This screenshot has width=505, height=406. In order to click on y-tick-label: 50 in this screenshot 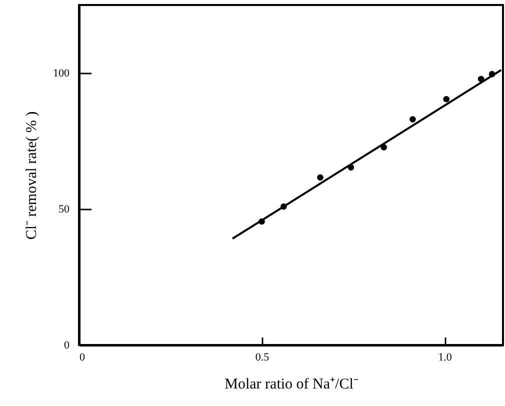, I will do `click(64, 210)`.